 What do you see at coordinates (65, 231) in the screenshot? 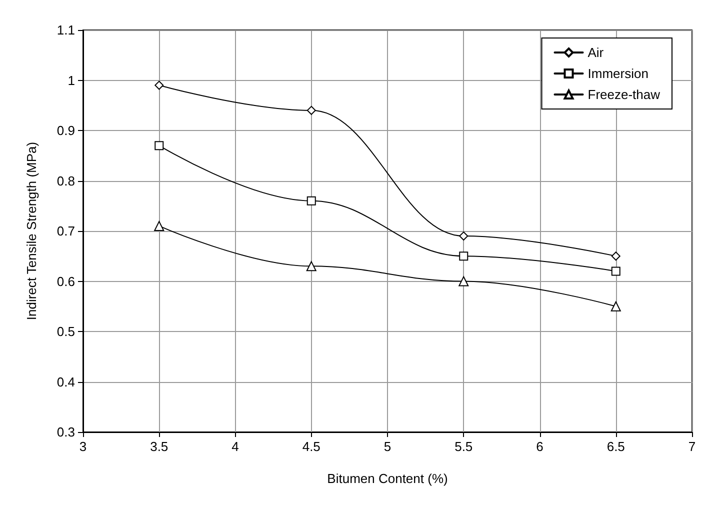
I see `y-tick-label: 0.7` at bounding box center [65, 231].